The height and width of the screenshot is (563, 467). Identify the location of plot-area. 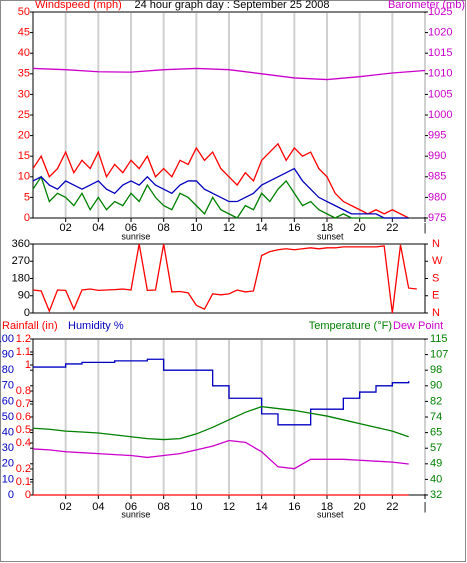
(229, 278).